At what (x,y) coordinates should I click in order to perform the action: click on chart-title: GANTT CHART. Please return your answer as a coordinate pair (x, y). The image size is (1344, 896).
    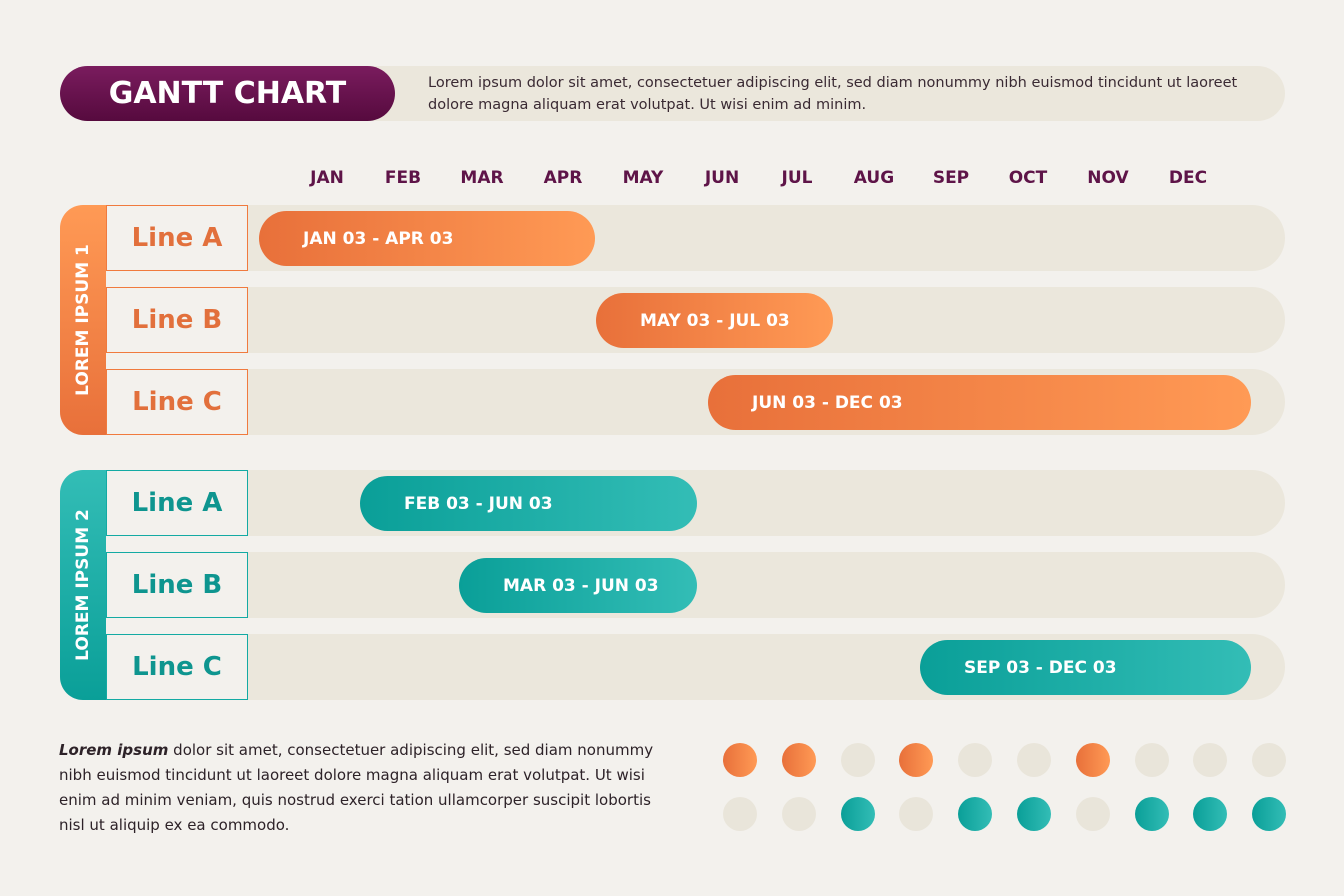
    Looking at the image, I should click on (227, 93).